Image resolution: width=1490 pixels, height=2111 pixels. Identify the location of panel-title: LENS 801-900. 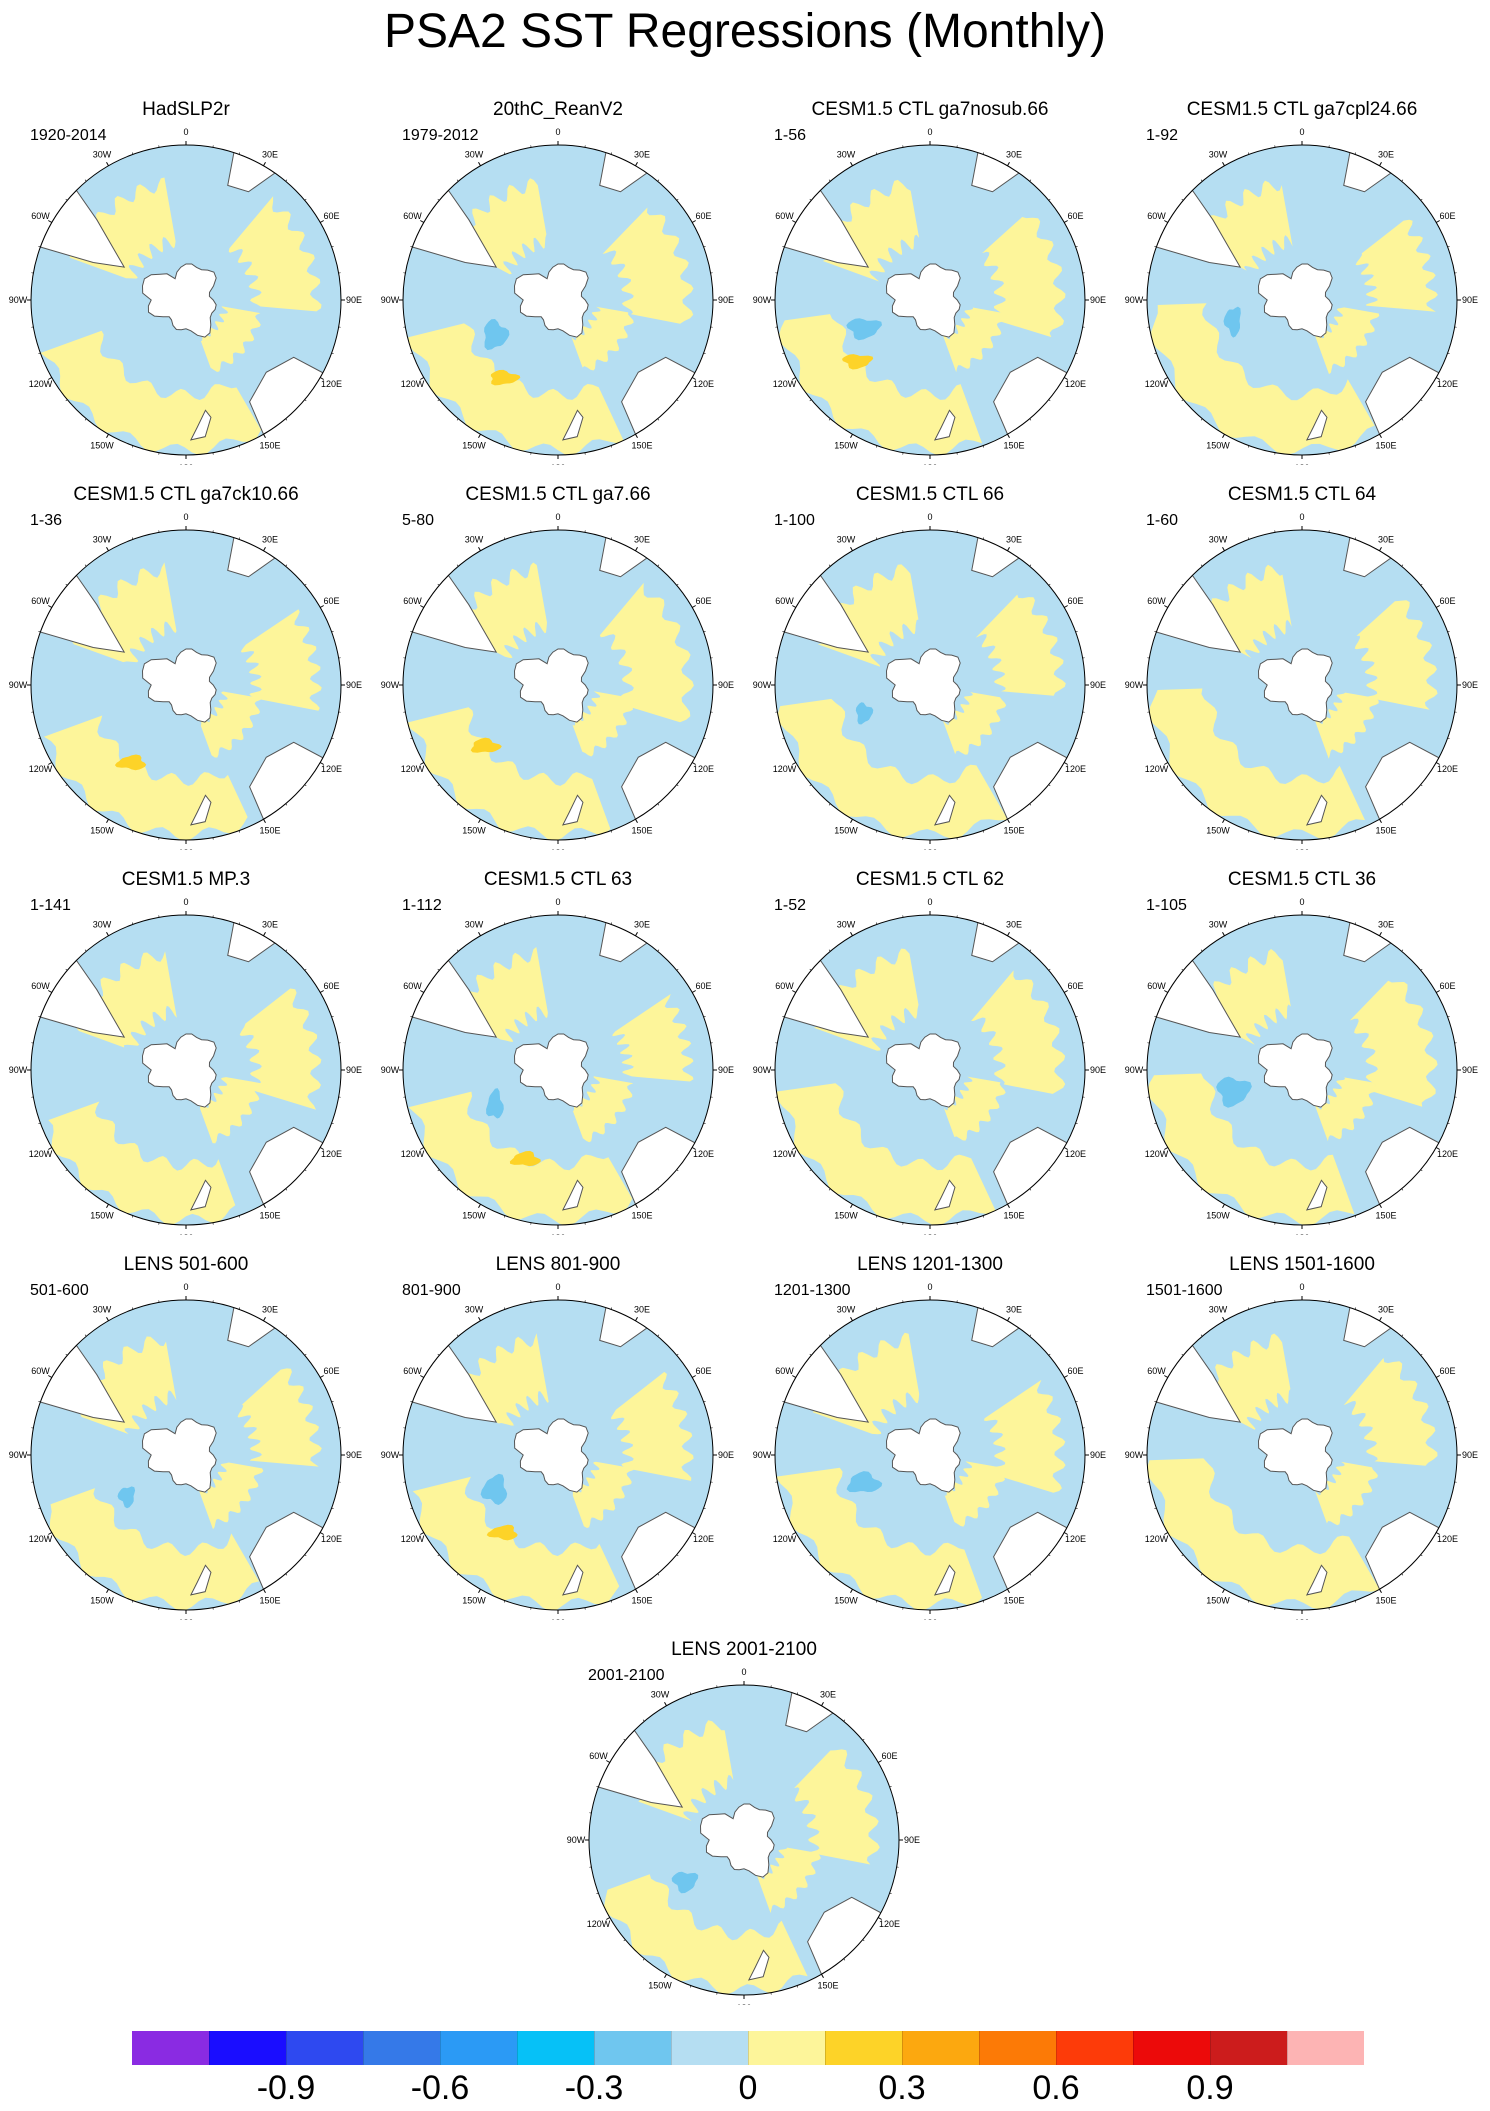
(558, 1264).